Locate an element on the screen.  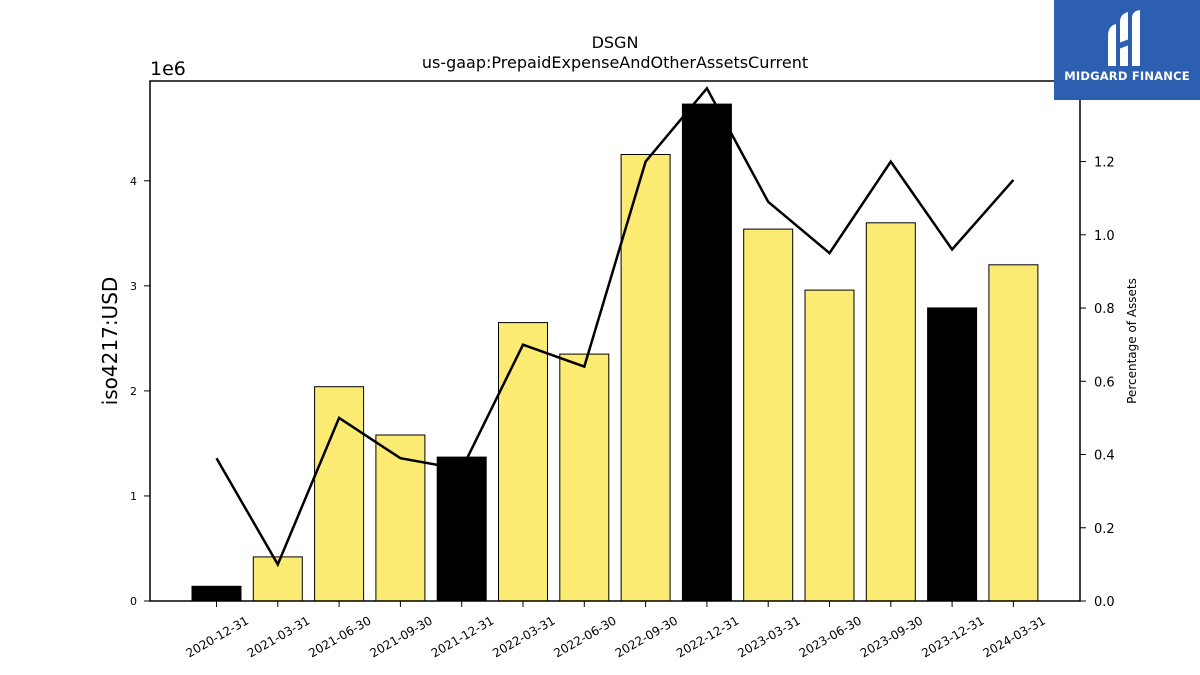
chart-title: DSGN is located at coordinates (615, 42).